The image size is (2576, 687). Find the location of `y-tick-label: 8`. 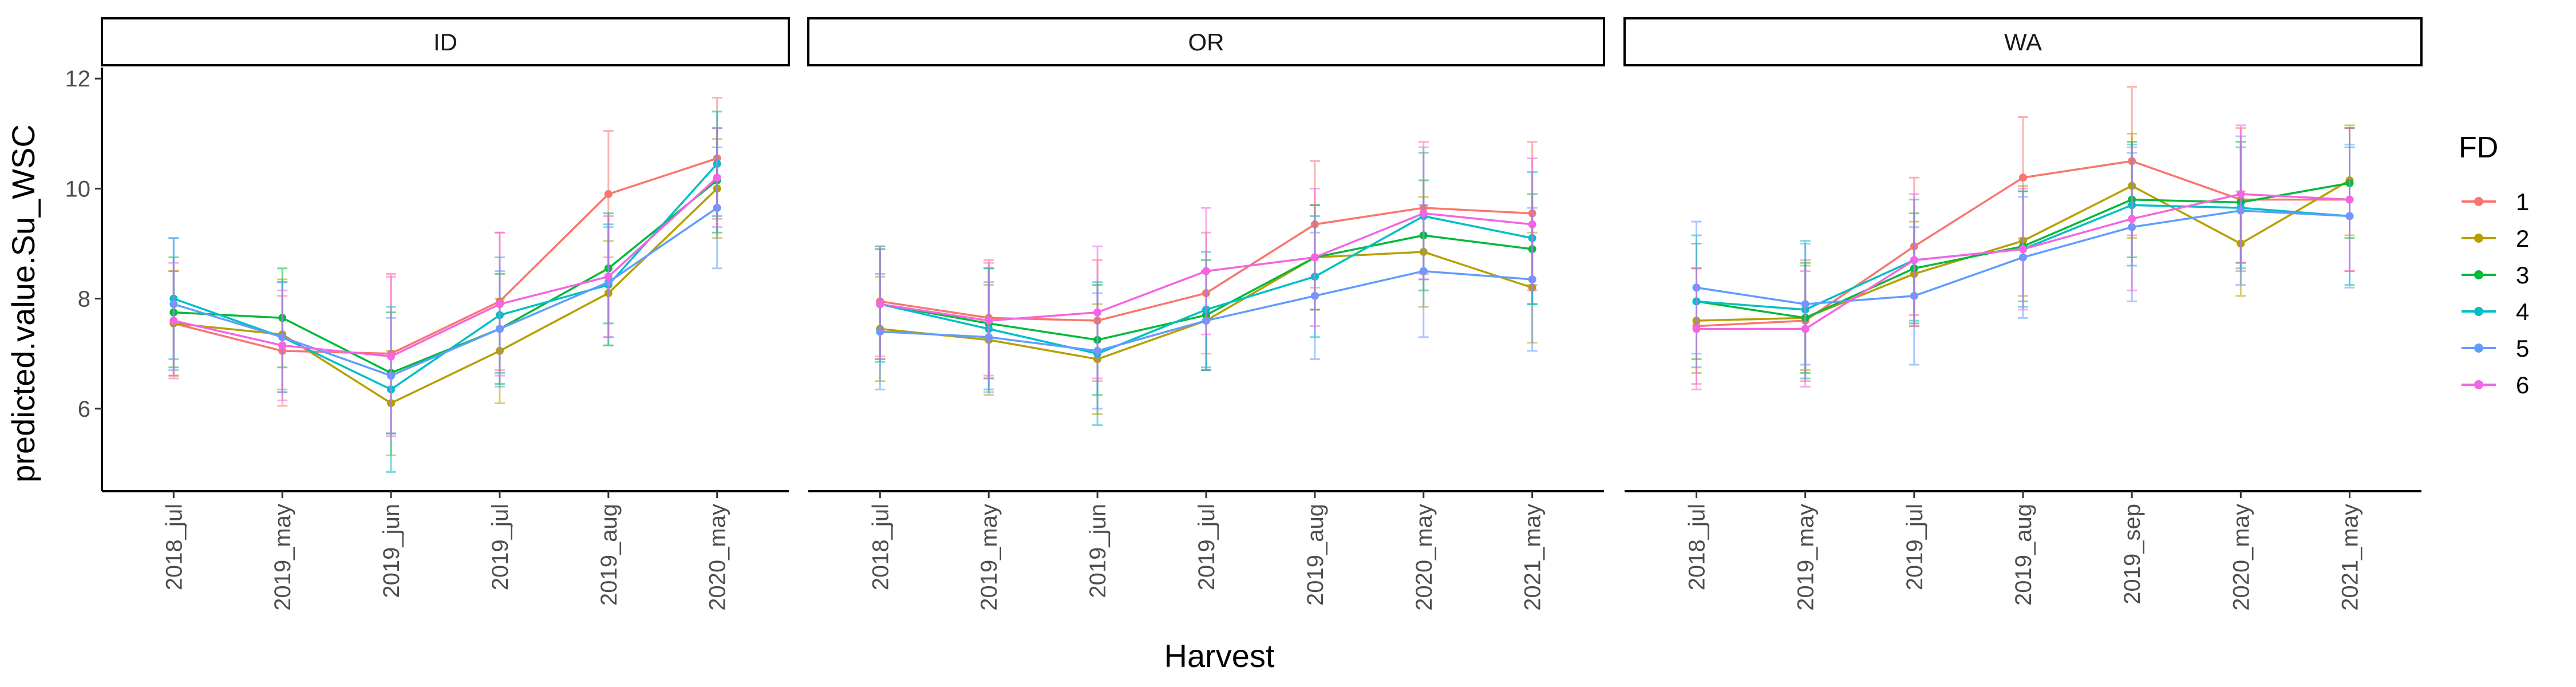

y-tick-label: 8 is located at coordinates (84, 300).